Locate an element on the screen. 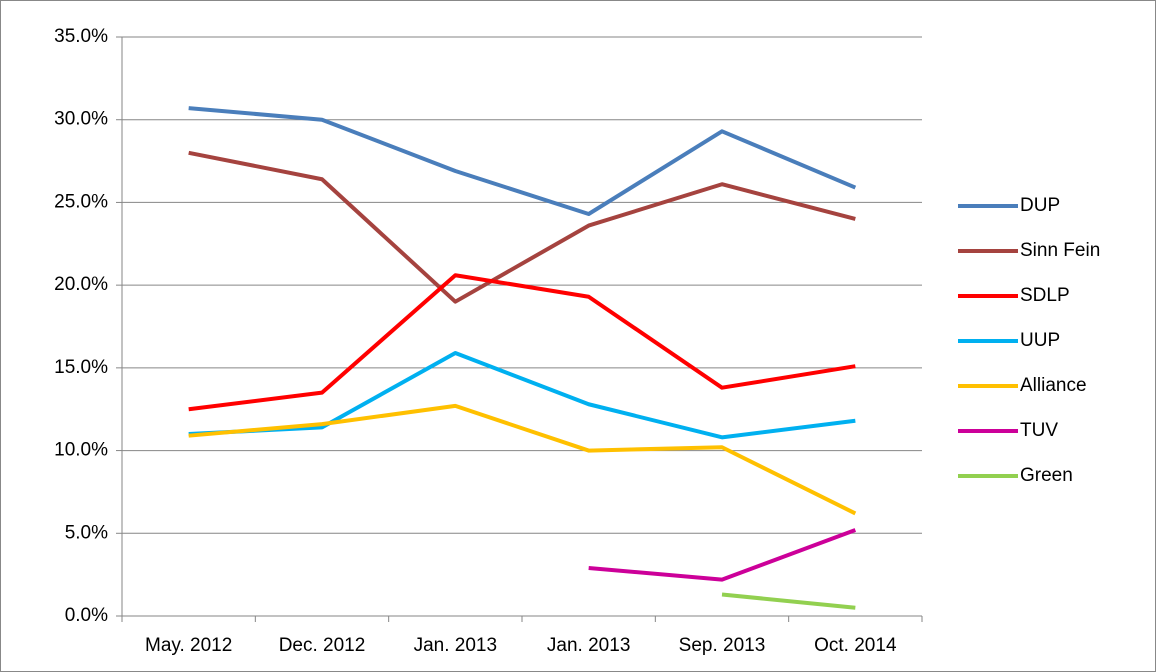 The image size is (1156, 672). y-tick-label: 25.0% is located at coordinates (81, 201).